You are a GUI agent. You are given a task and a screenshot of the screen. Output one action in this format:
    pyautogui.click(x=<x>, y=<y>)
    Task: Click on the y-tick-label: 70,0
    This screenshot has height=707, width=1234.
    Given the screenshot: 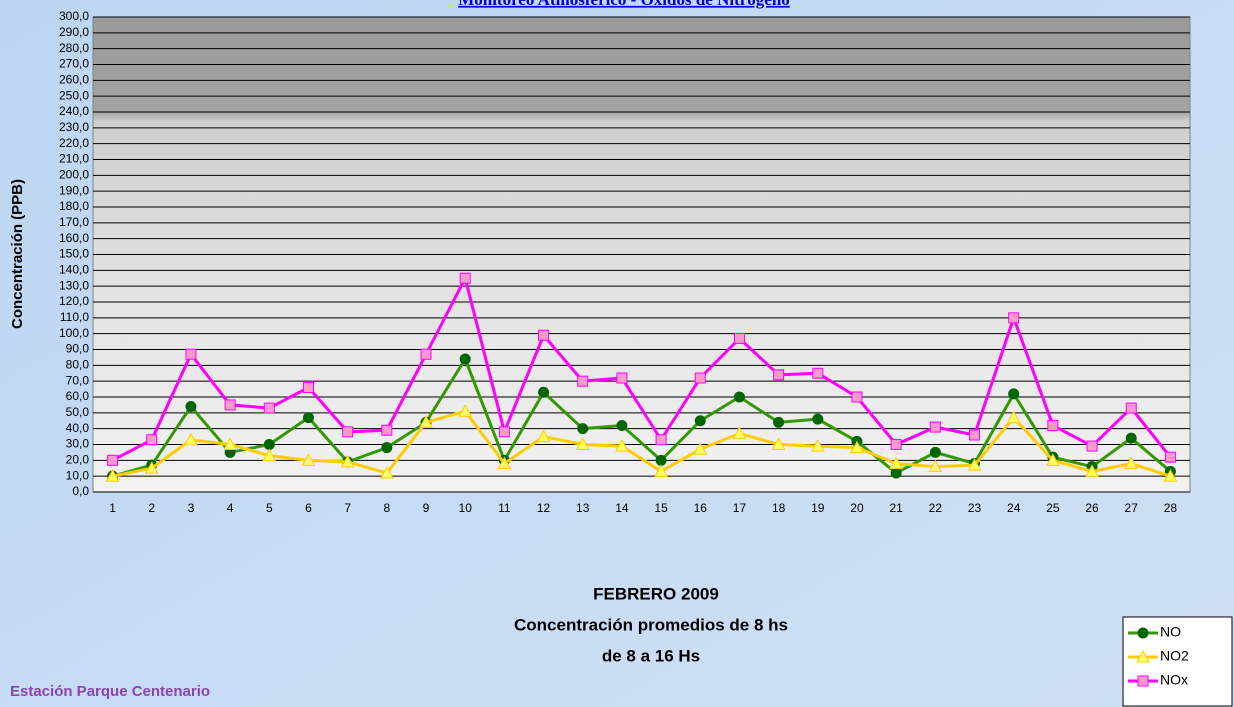 What is the action you would take?
    pyautogui.click(x=78, y=380)
    